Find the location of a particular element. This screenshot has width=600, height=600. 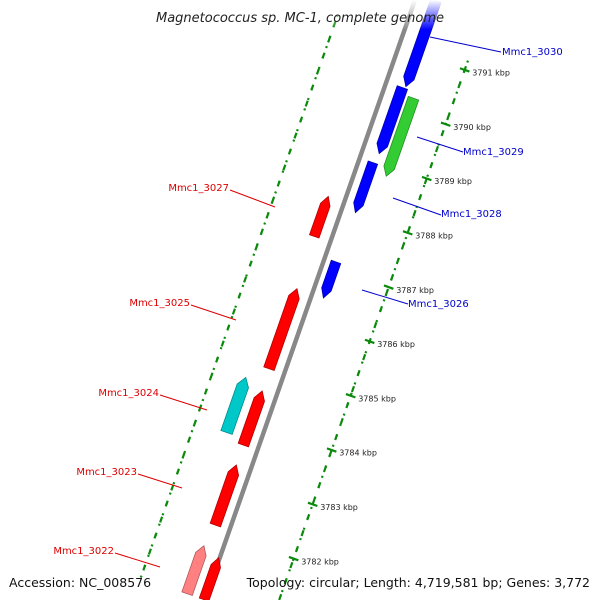

top-fade is located at coordinates (300, 15).